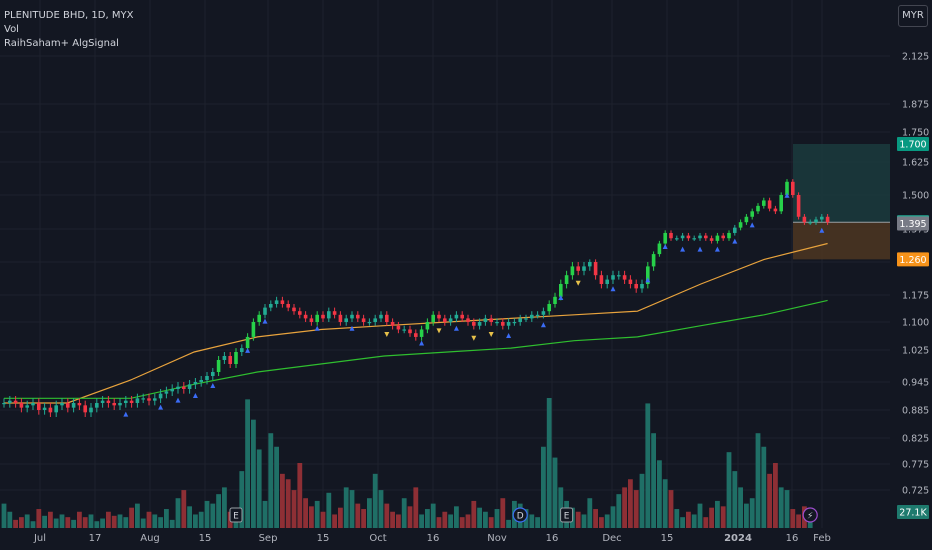  What do you see at coordinates (822, 538) in the screenshot?
I see `x-tick-label: Feb` at bounding box center [822, 538].